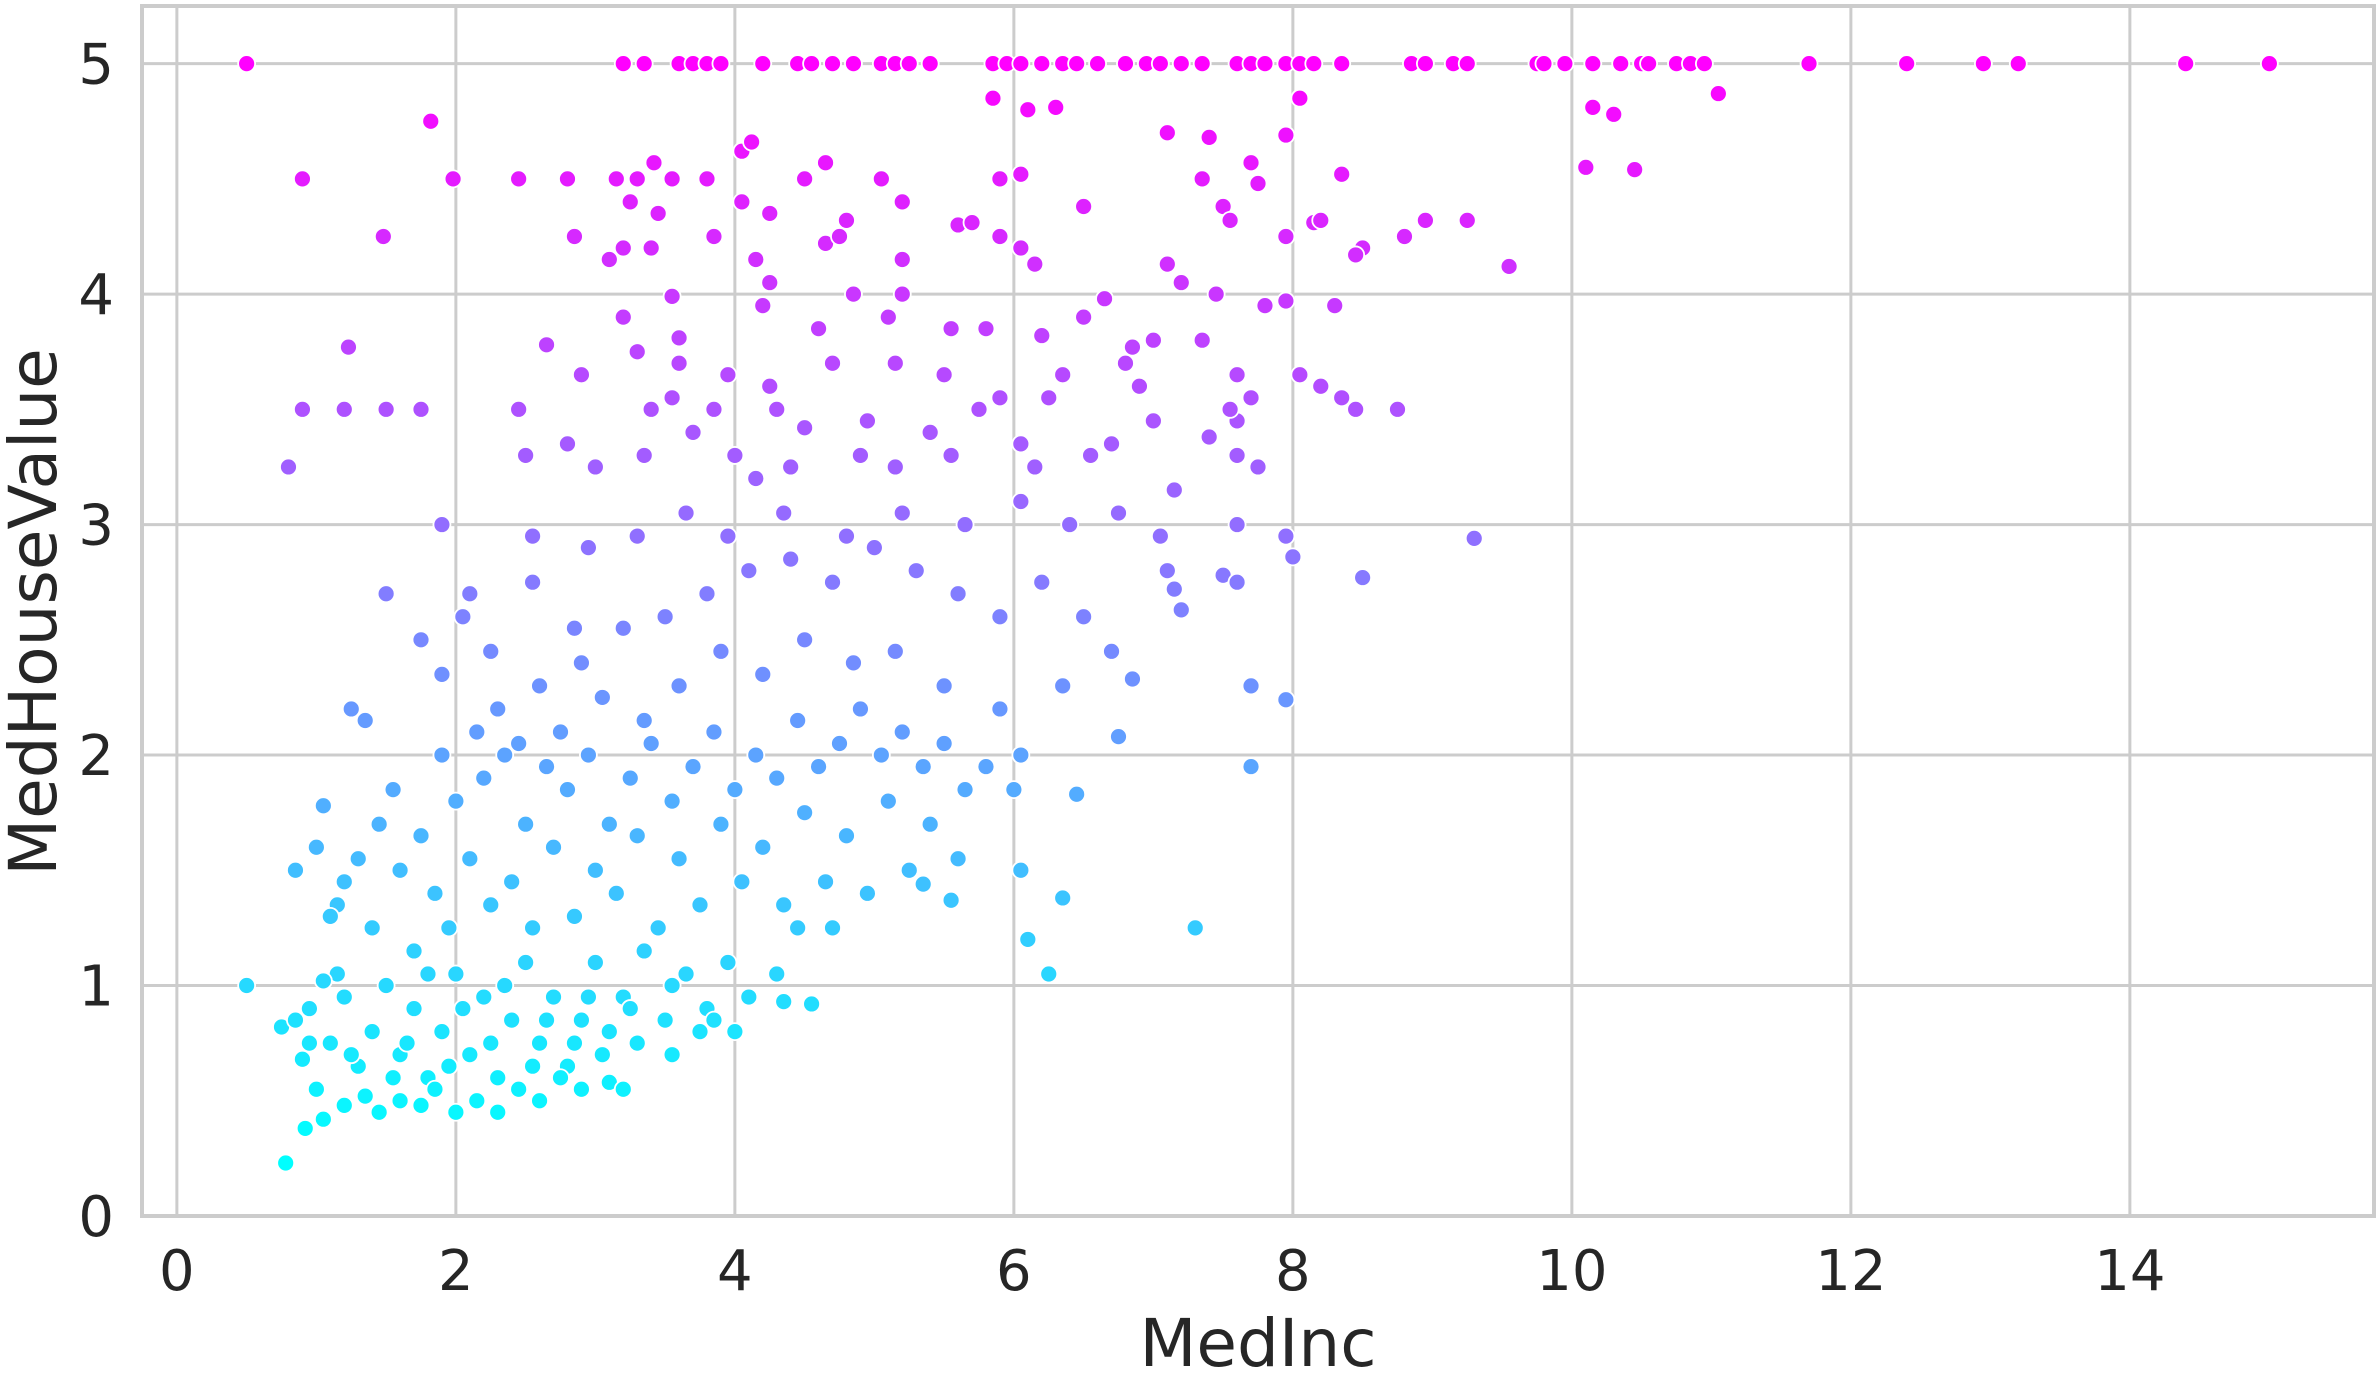 This screenshot has width=2380, height=1384. I want to click on y-tick-label: 5, so click(96, 65).